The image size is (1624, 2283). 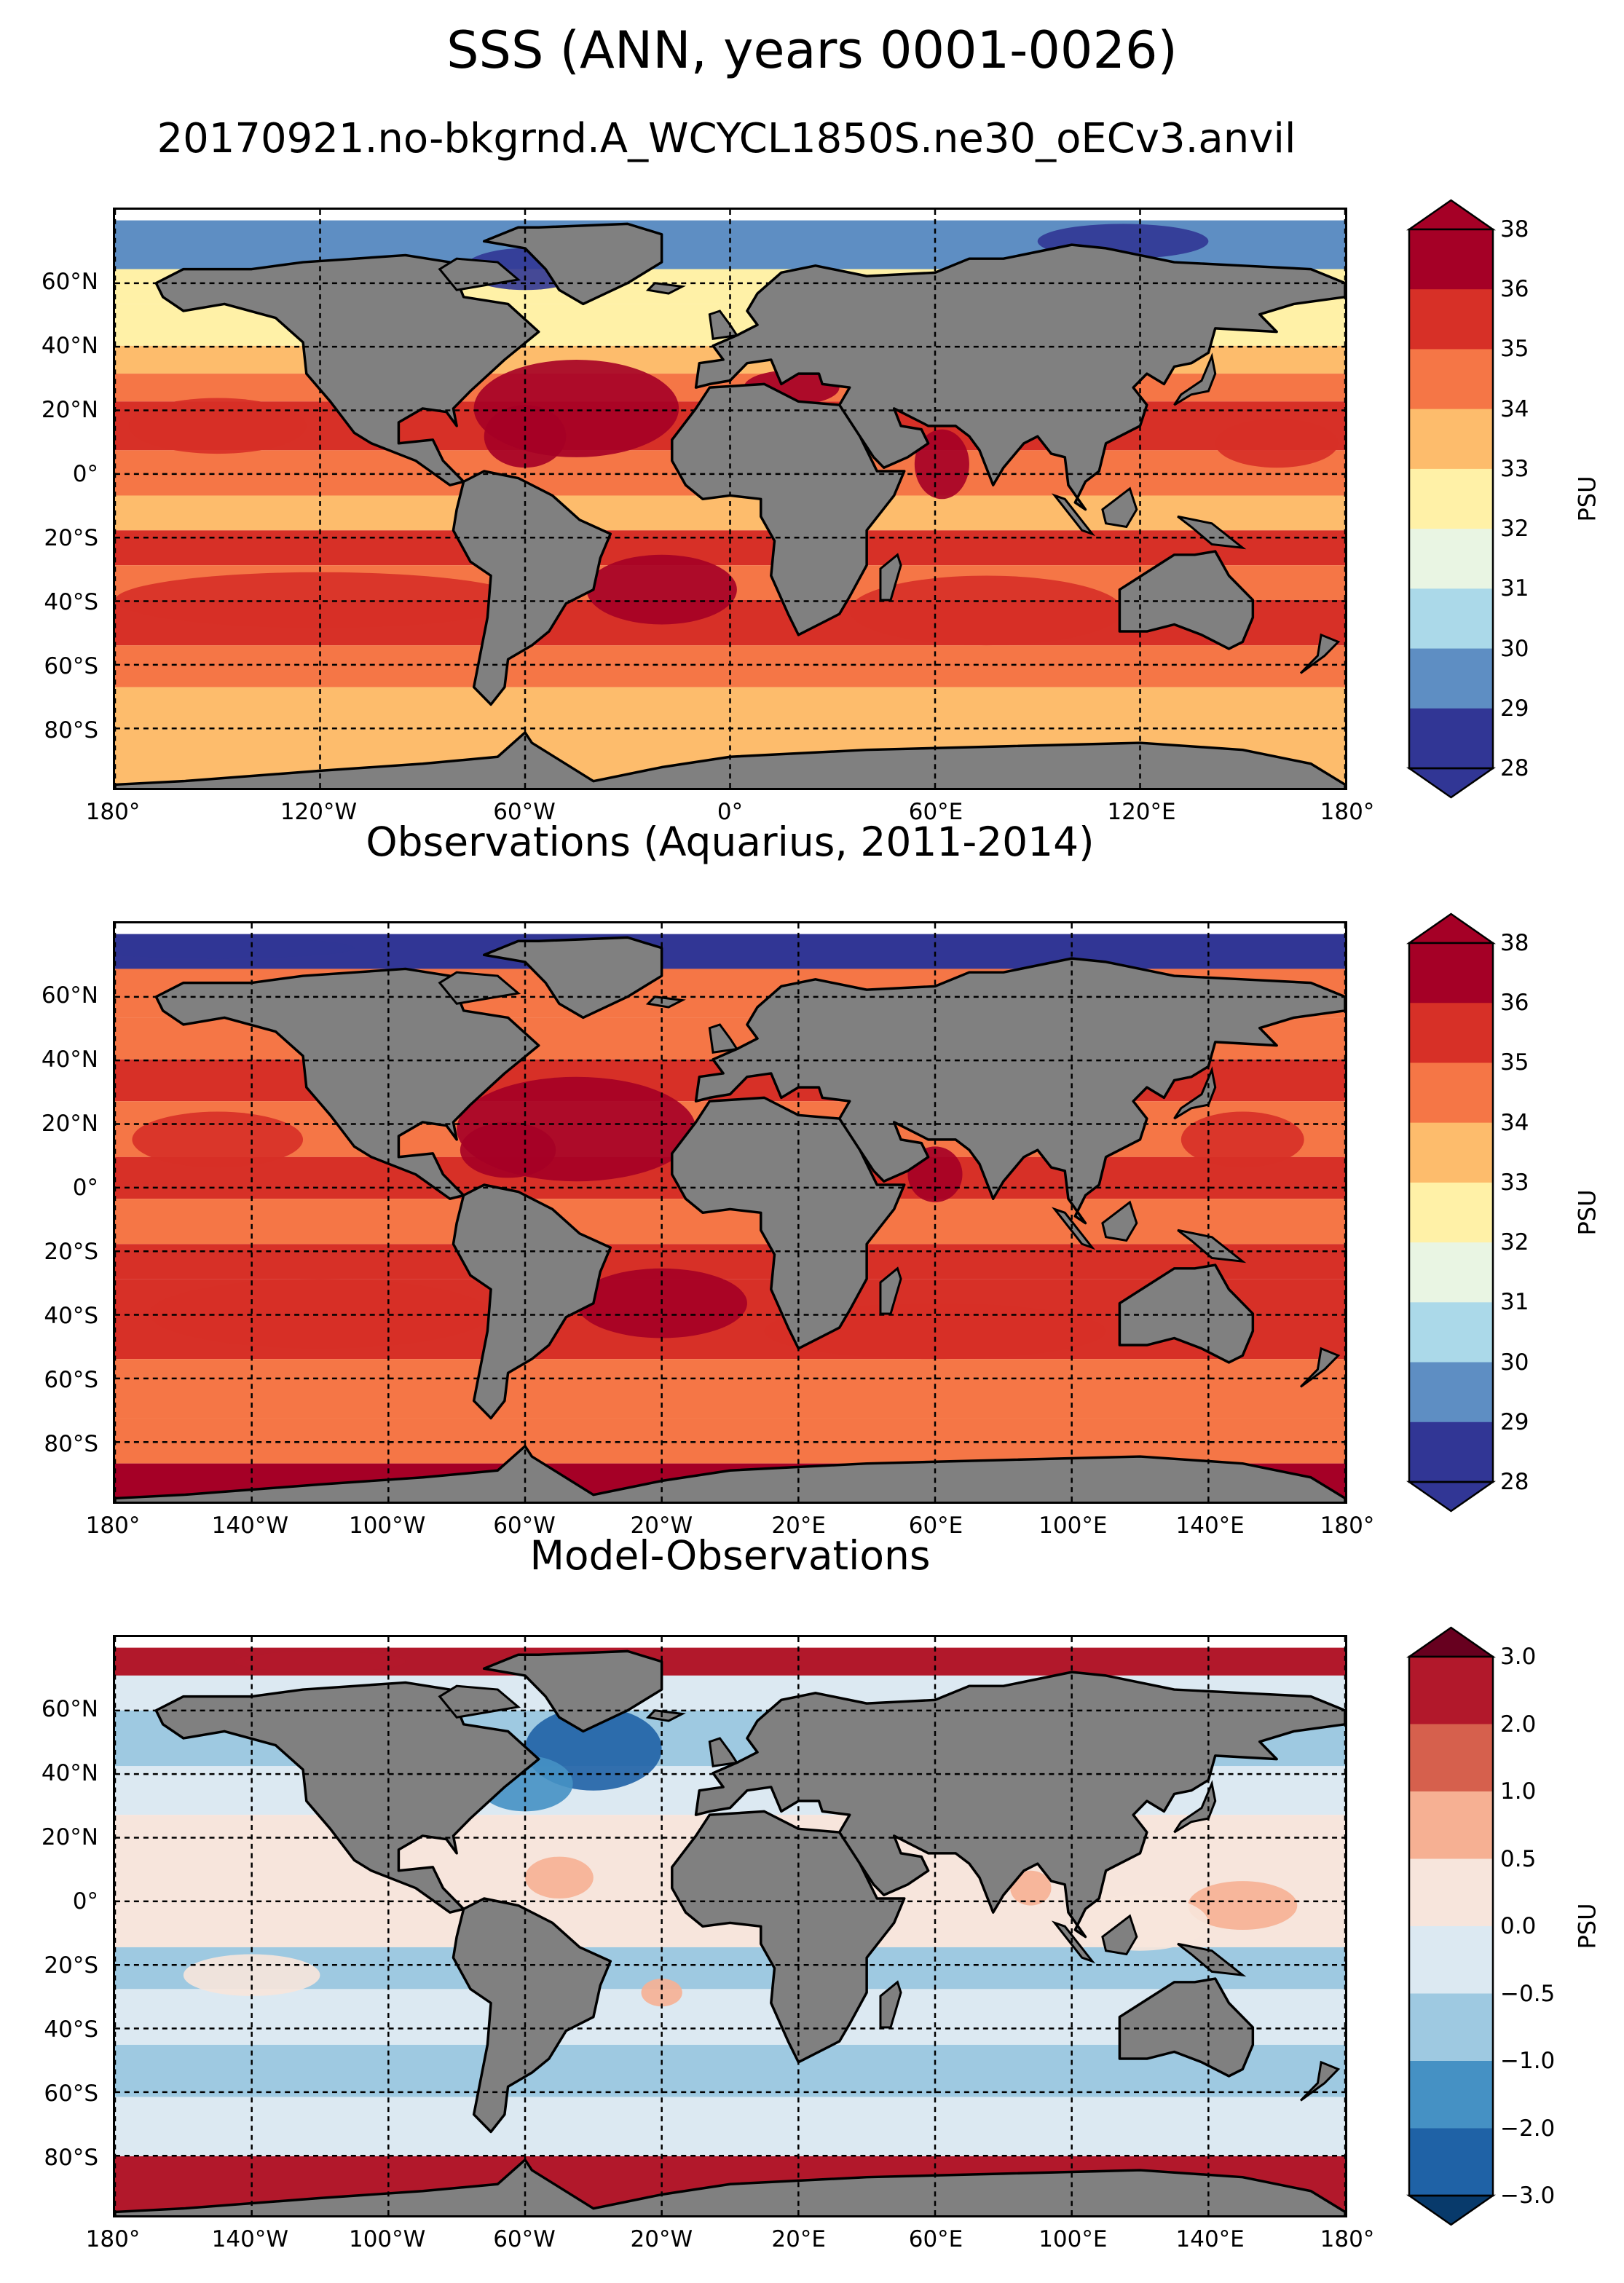 What do you see at coordinates (387, 2239) in the screenshot?
I see `lon-tick-label: 100°W` at bounding box center [387, 2239].